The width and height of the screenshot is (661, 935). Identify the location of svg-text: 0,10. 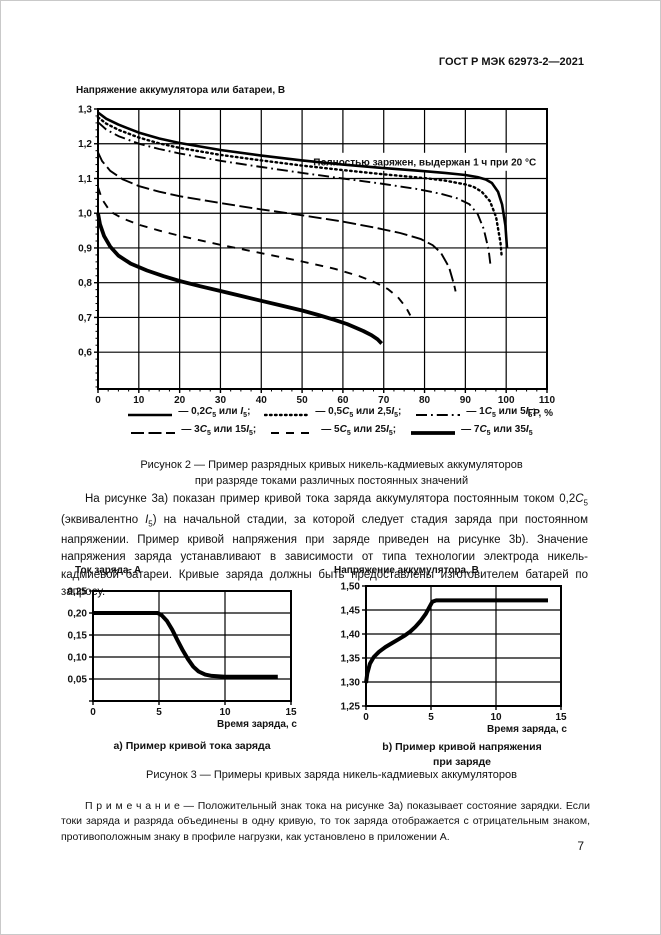
(78, 658).